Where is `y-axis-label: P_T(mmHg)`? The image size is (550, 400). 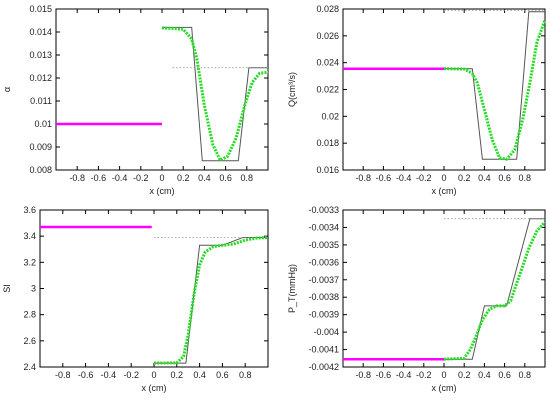
y-axis-label: P_T(mmHg) is located at coordinates (292, 288).